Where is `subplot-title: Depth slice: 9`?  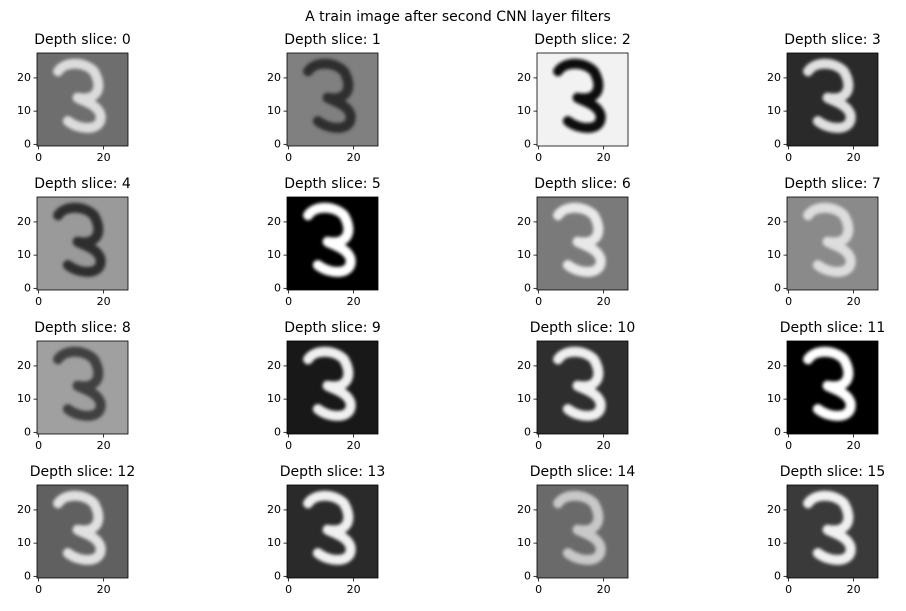
subplot-title: Depth slice: 9 is located at coordinates (332, 328).